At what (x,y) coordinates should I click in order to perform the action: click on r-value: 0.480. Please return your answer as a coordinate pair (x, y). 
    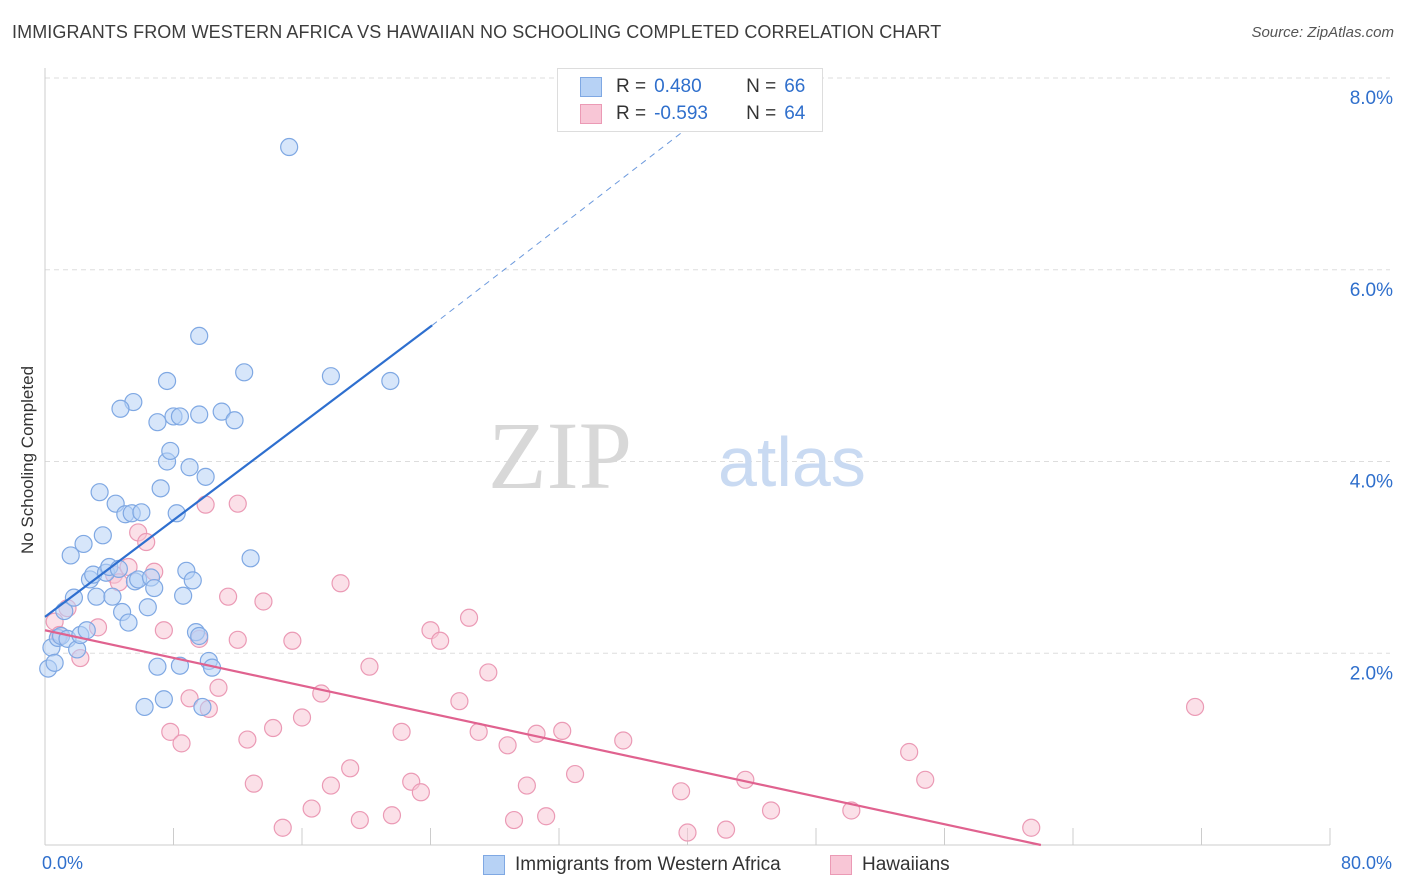
    Looking at the image, I should click on (678, 86).